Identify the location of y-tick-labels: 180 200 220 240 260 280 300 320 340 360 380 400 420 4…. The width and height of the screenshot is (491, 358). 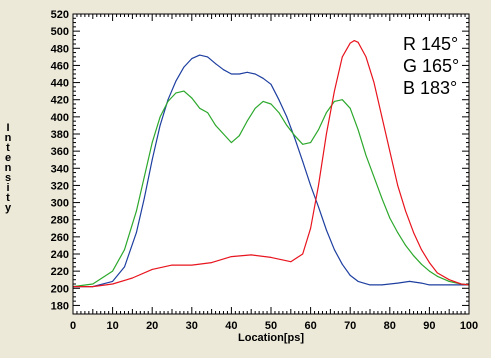
(60, 160).